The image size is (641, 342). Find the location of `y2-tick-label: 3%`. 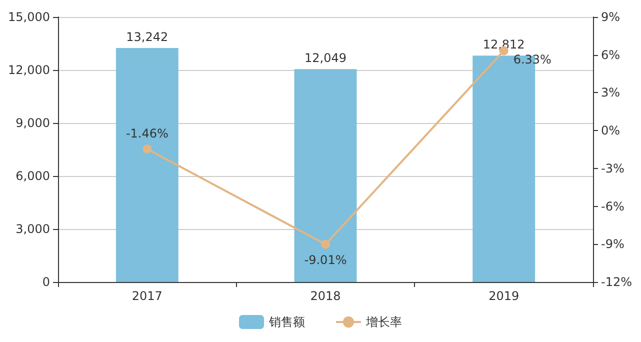

y2-tick-label: 3% is located at coordinates (610, 93).